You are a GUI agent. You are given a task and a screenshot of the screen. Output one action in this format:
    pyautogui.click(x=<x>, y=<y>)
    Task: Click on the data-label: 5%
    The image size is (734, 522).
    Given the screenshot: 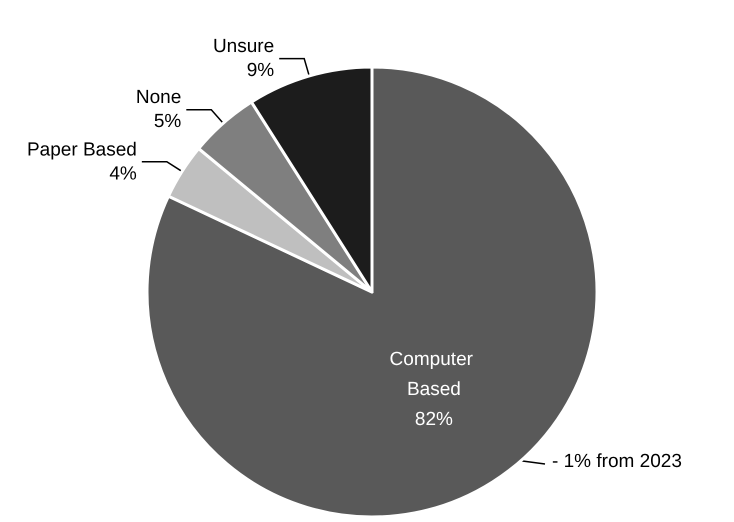 What is the action you would take?
    pyautogui.click(x=168, y=121)
    